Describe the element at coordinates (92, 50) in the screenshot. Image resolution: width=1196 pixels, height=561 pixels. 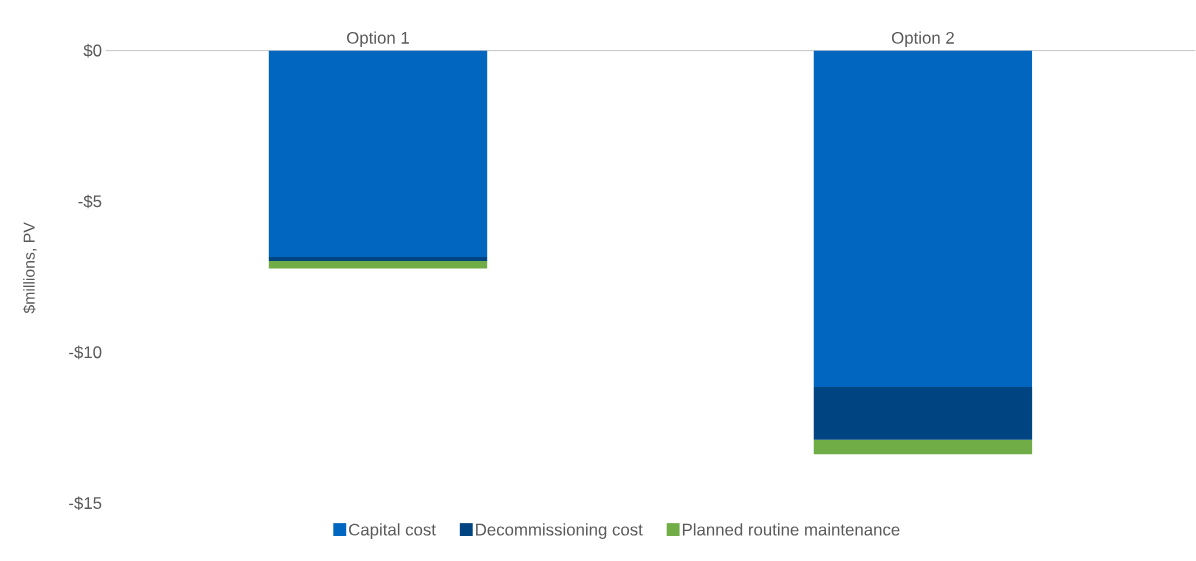
I see `y-tick-label: $0` at that location.